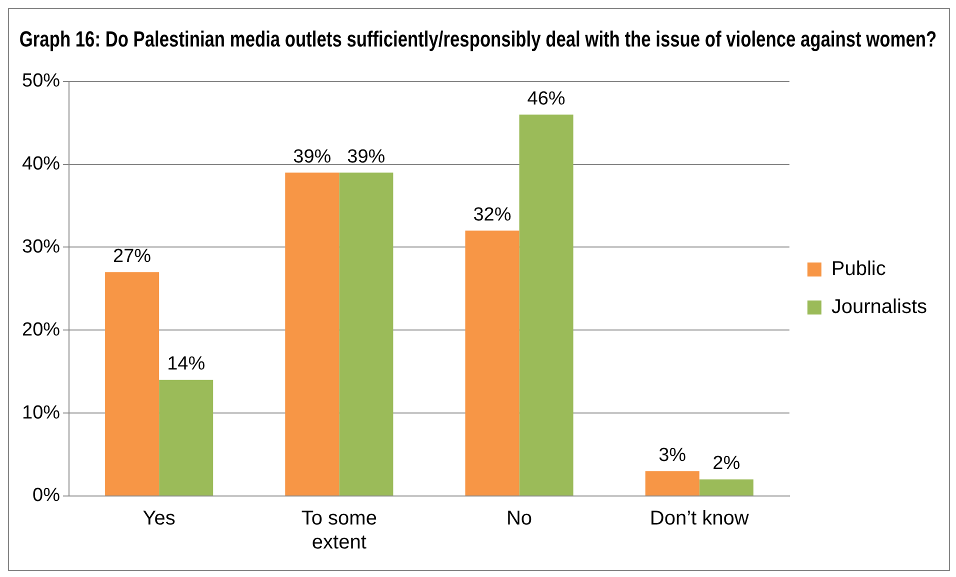  What do you see at coordinates (339, 531) in the screenshot?
I see `x-tick-label: To some extent` at bounding box center [339, 531].